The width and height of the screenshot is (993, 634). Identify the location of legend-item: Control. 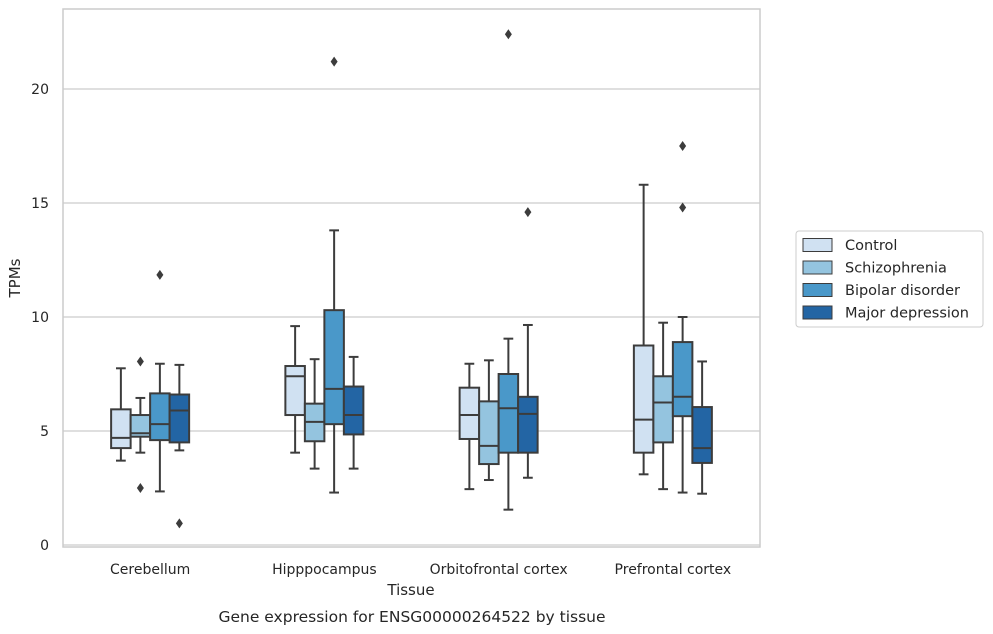
(849, 246).